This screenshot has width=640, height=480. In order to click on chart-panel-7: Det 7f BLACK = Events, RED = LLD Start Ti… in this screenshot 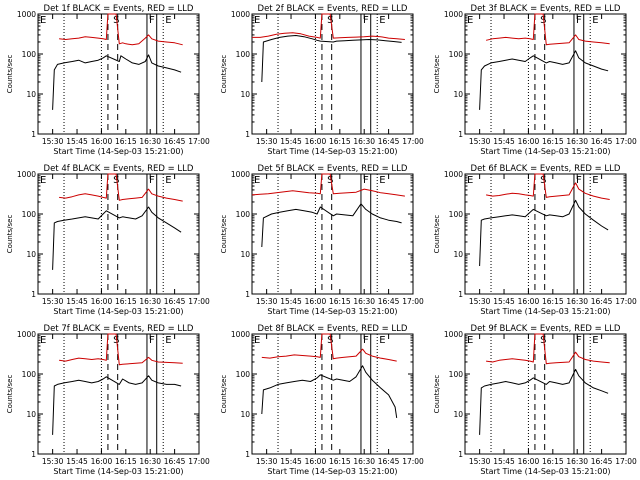, I will do `click(108, 400)`.